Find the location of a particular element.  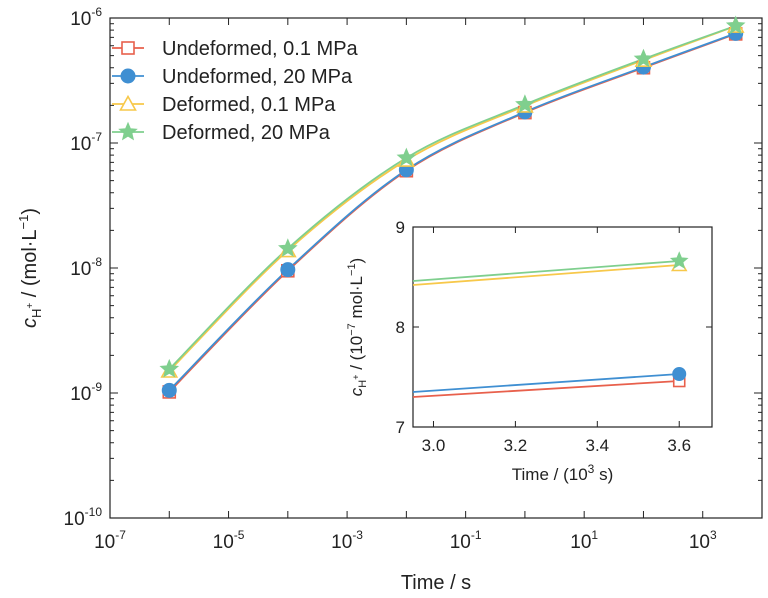

legend-label: Deformed, 20 MPa is located at coordinates (246, 133).